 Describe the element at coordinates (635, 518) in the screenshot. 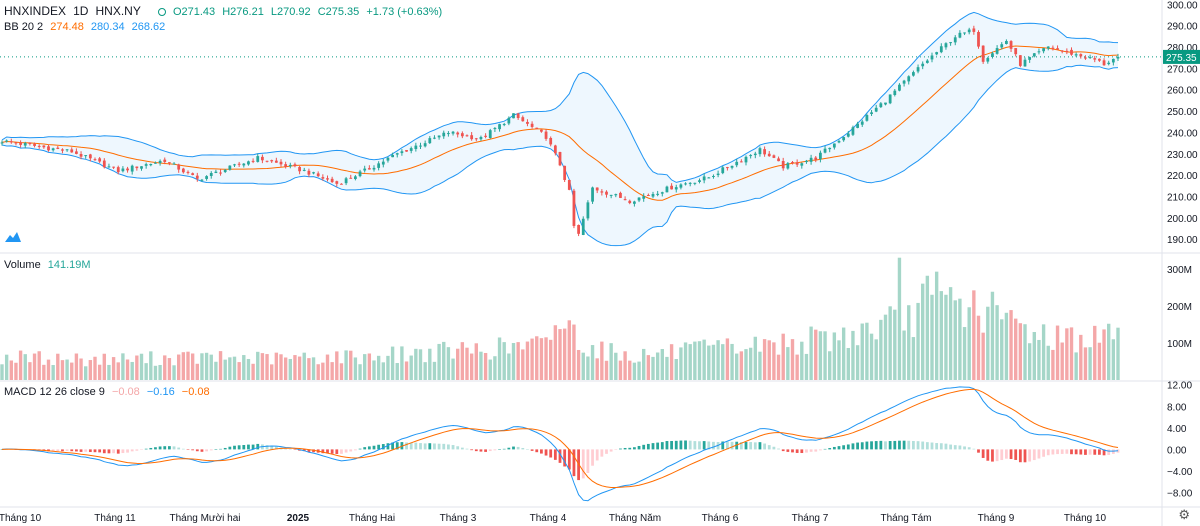

I see `time-tick-label: Tháng Năm` at that location.